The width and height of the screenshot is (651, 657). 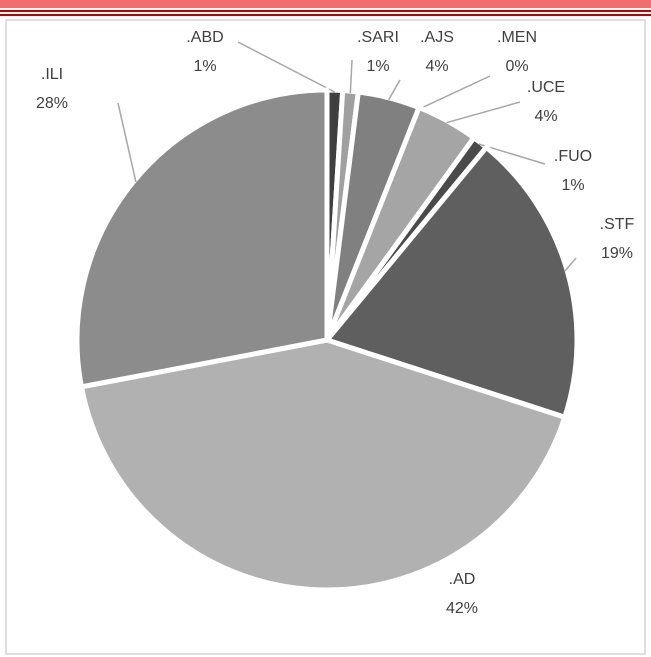 I want to click on category-label: .MEN, so click(x=517, y=37).